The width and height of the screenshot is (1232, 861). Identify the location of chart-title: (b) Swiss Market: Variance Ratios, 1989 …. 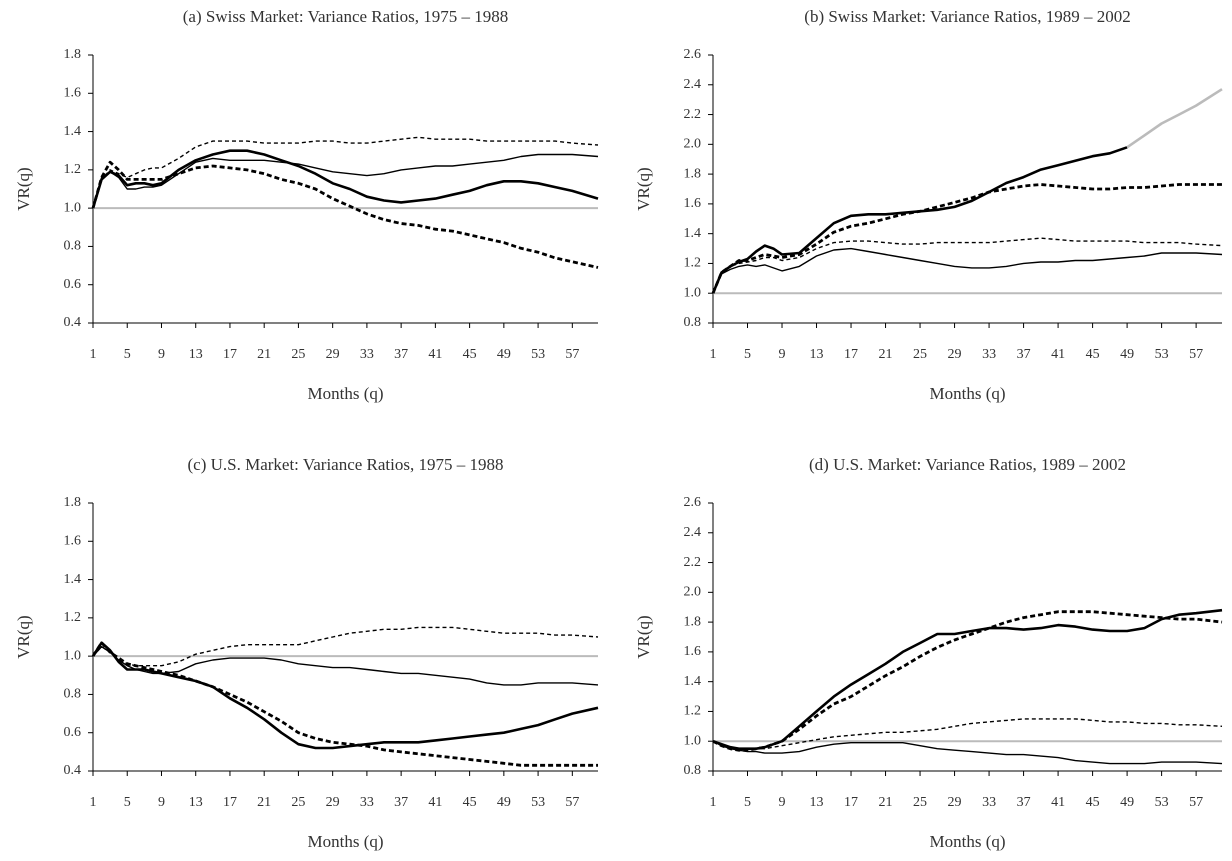
(967, 16).